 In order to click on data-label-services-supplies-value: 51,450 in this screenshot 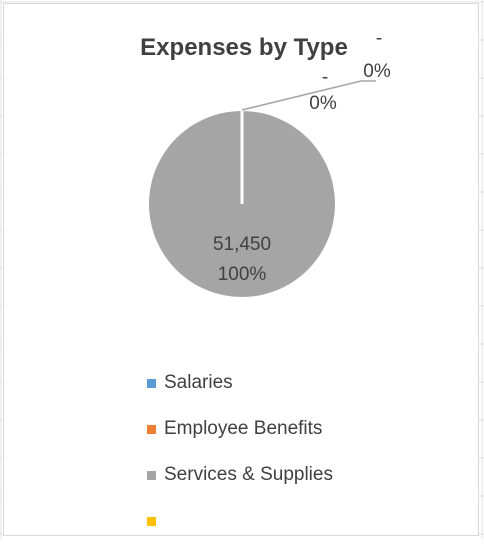, I will do `click(242, 244)`.